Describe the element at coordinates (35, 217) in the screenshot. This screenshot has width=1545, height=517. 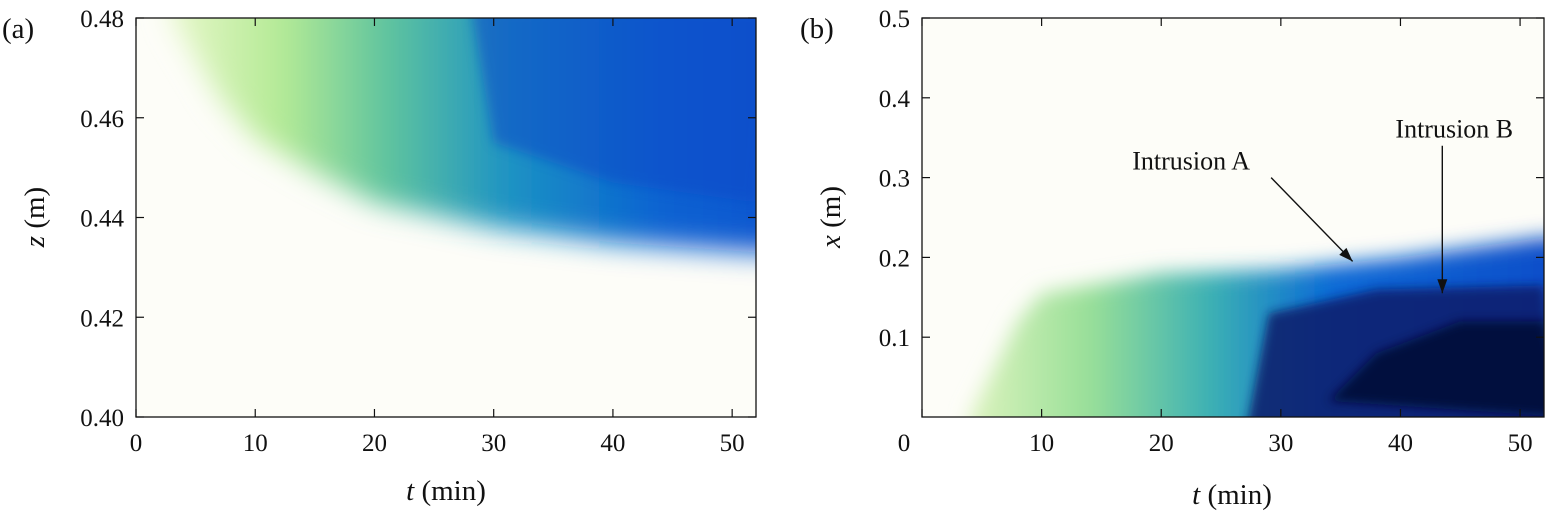
I see `panel-a-ylabel: z (m)` at that location.